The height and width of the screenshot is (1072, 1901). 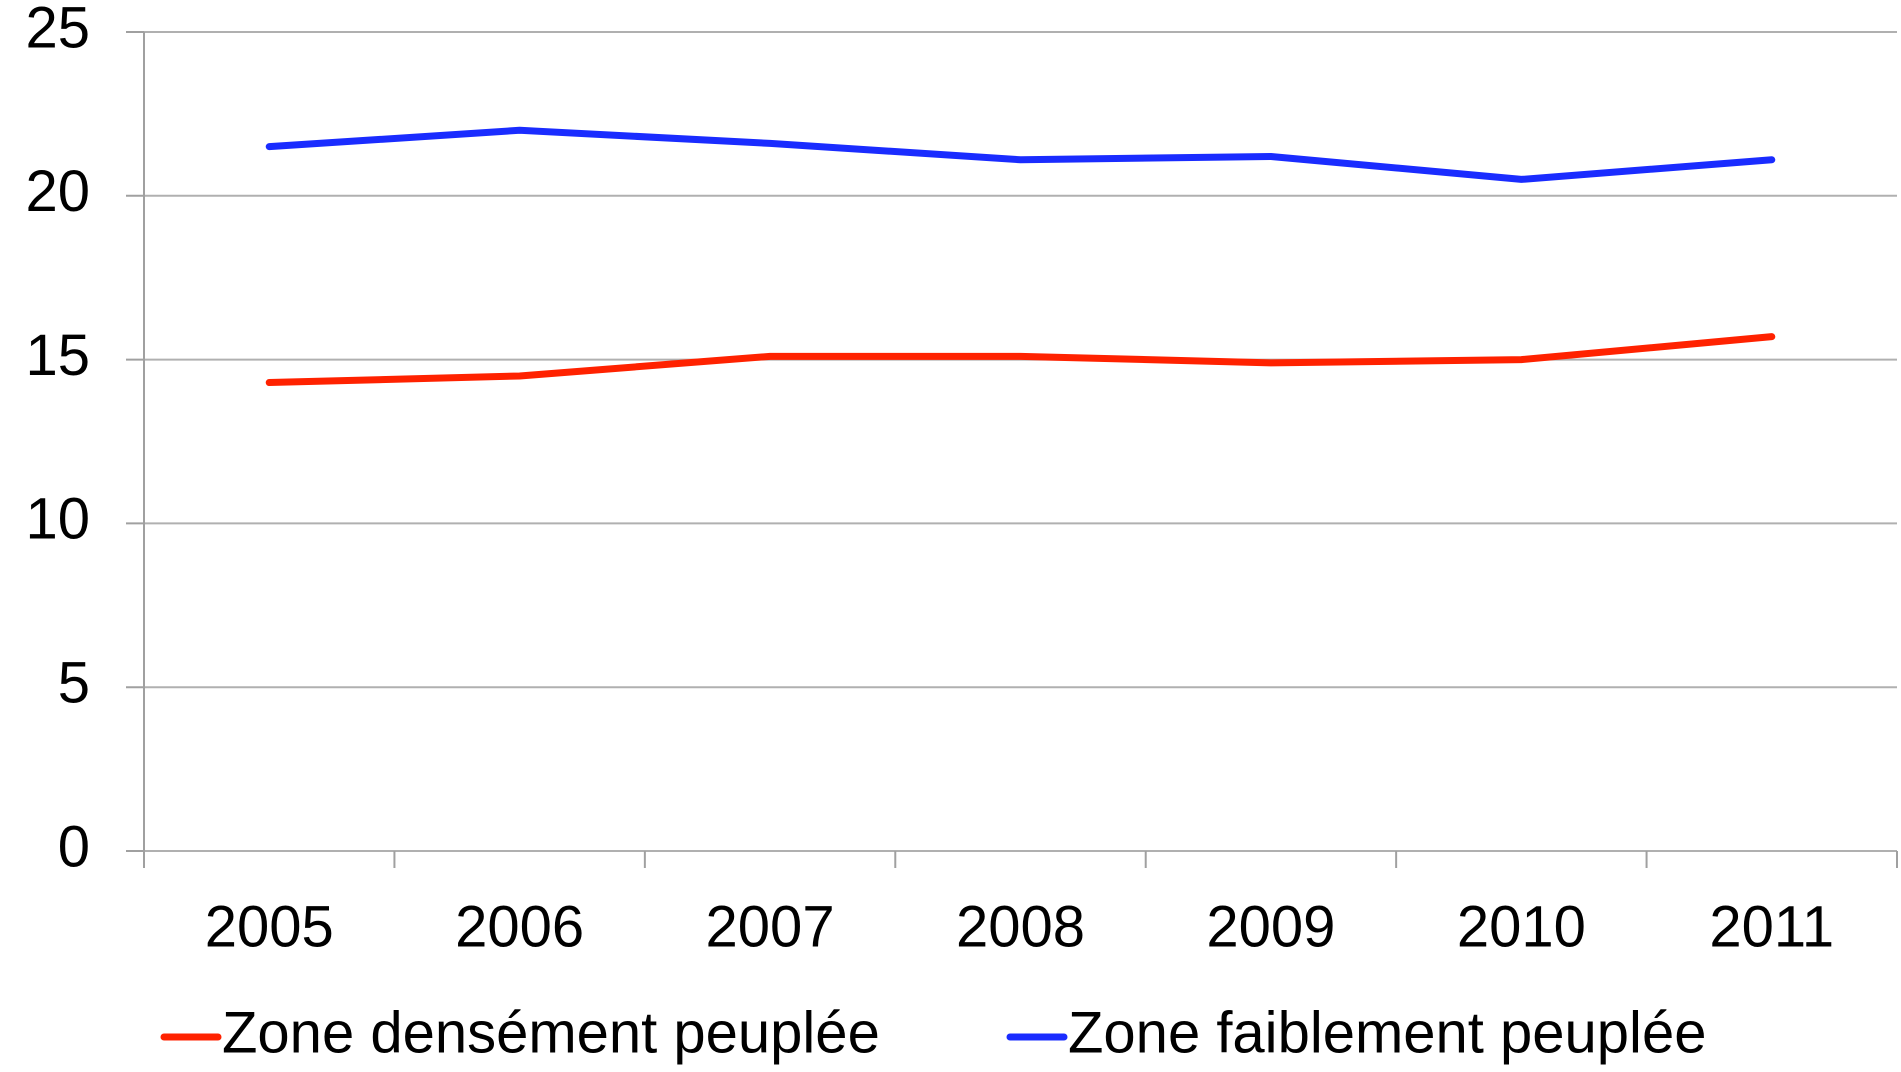 I want to click on y-tick-label: 5, so click(x=74, y=683).